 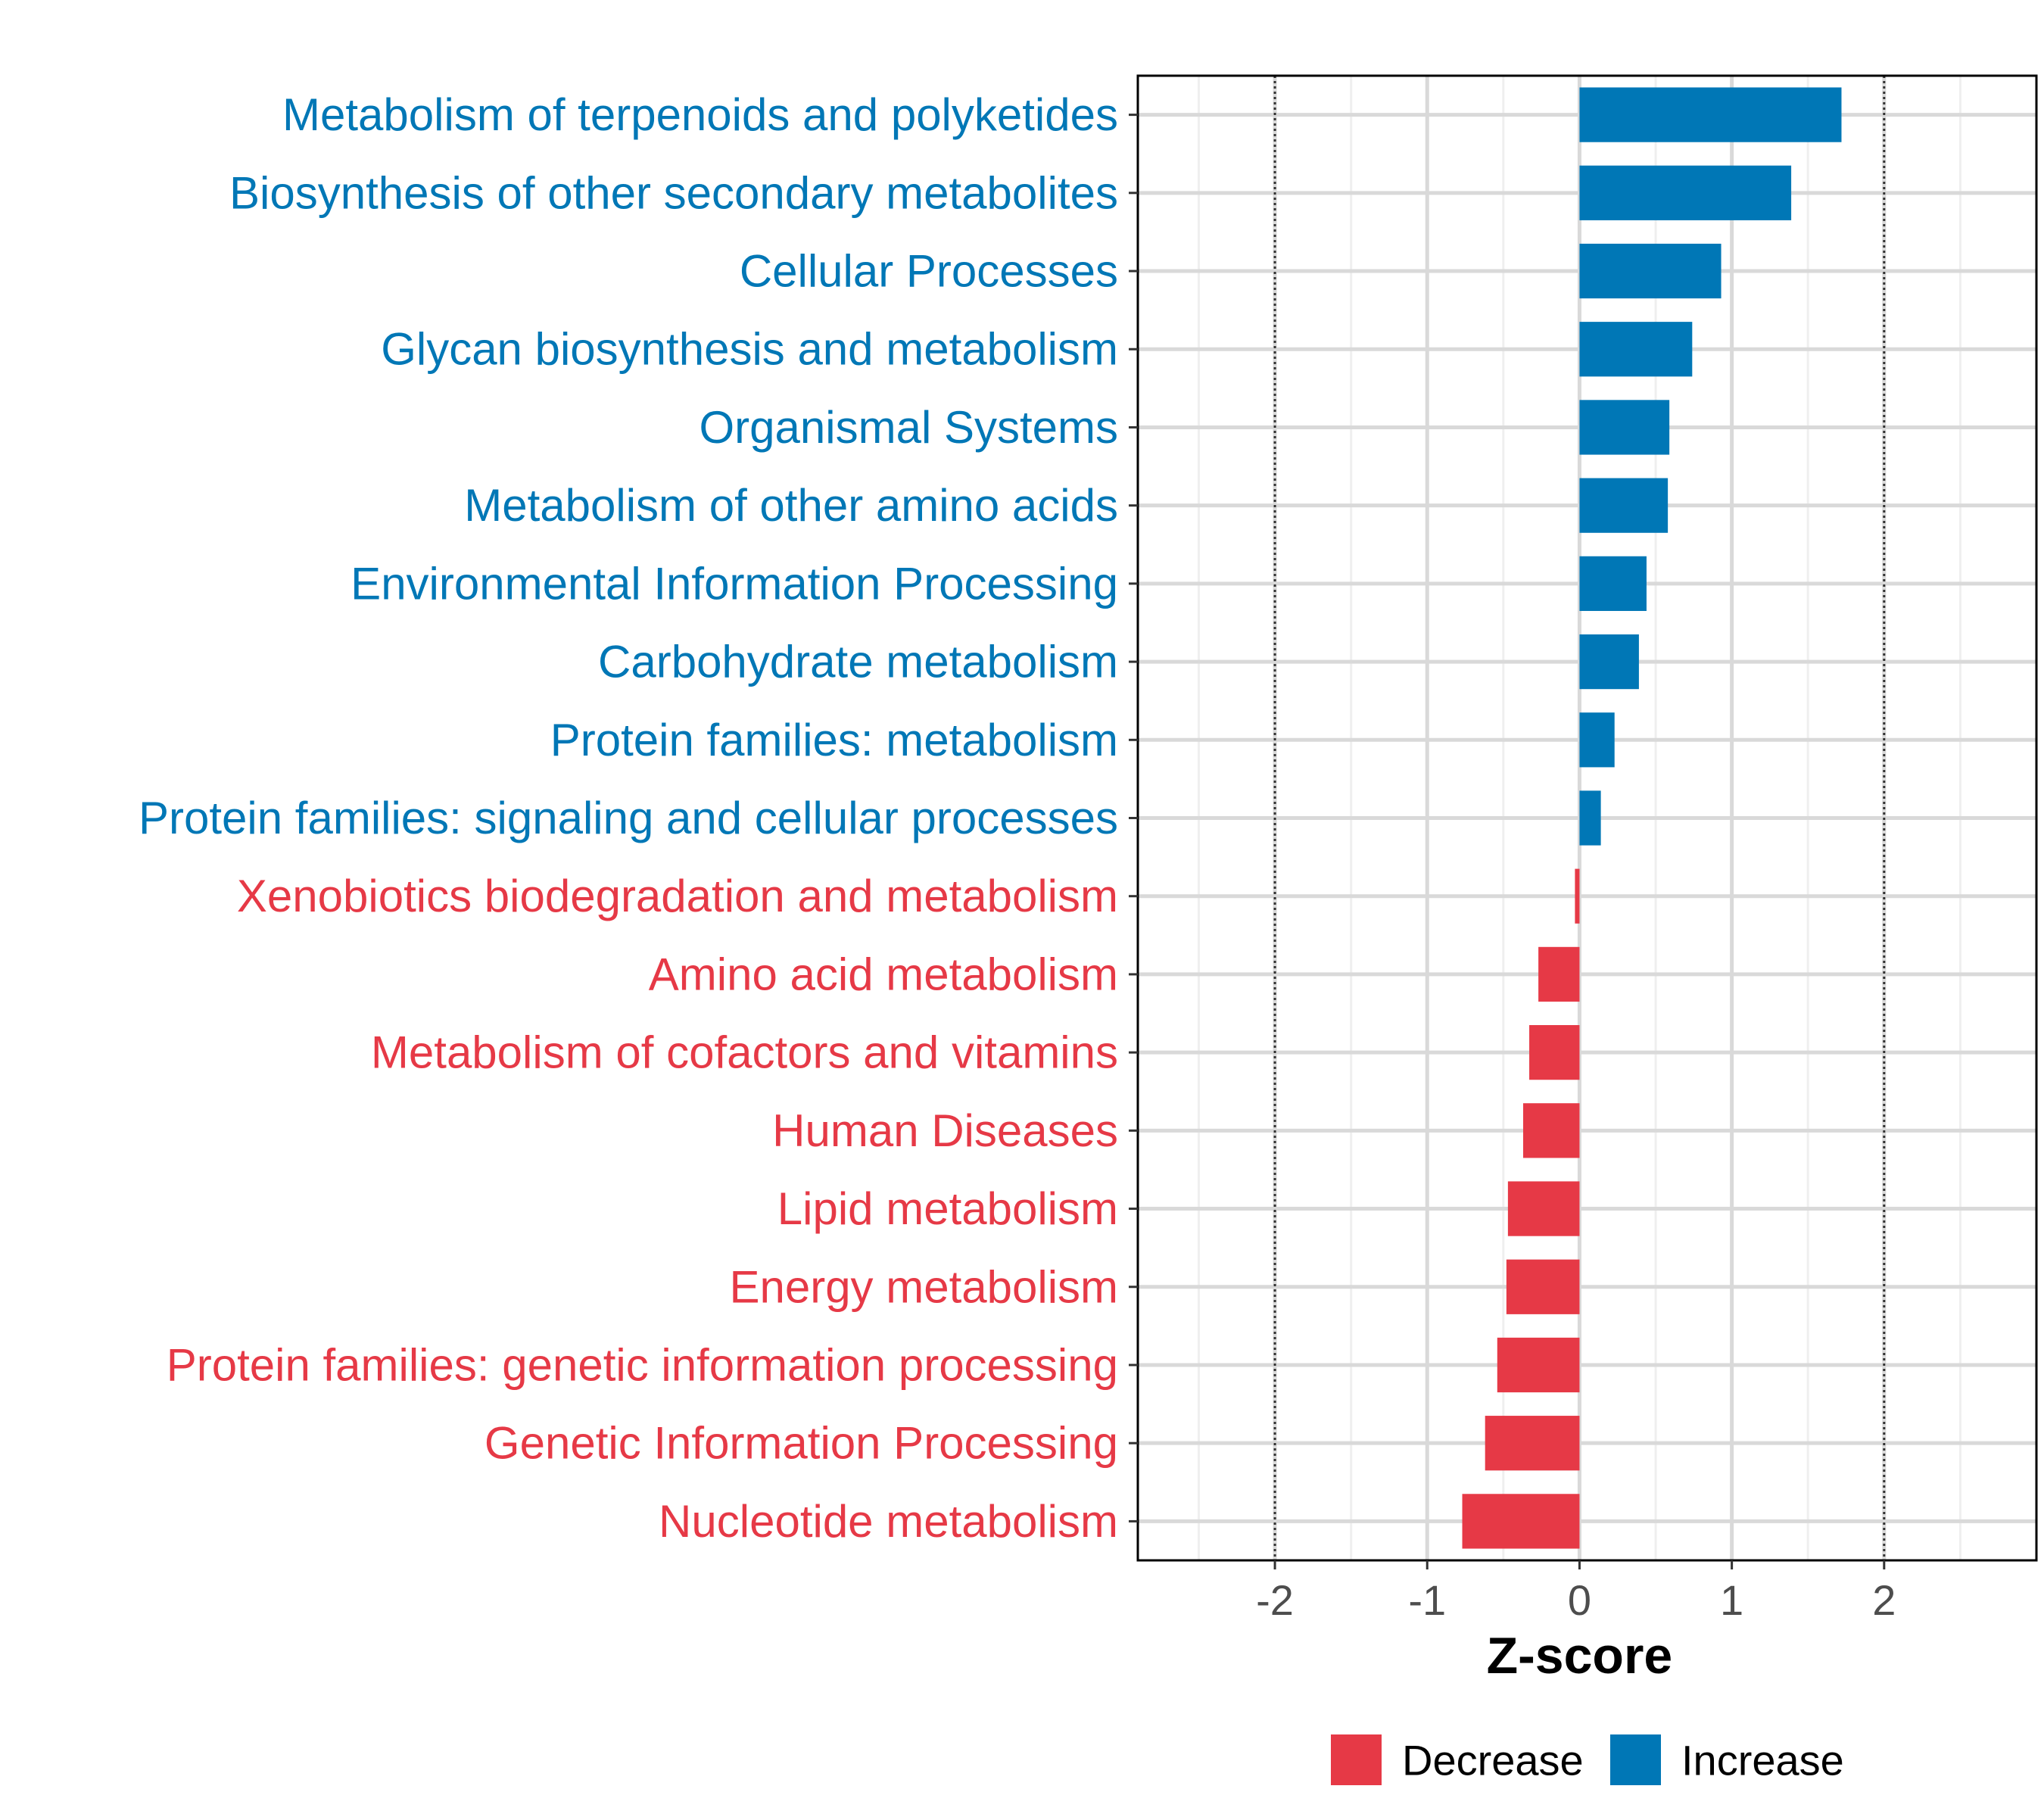 What do you see at coordinates (834, 740) in the screenshot?
I see `category-label: Protein families: metabolism` at bounding box center [834, 740].